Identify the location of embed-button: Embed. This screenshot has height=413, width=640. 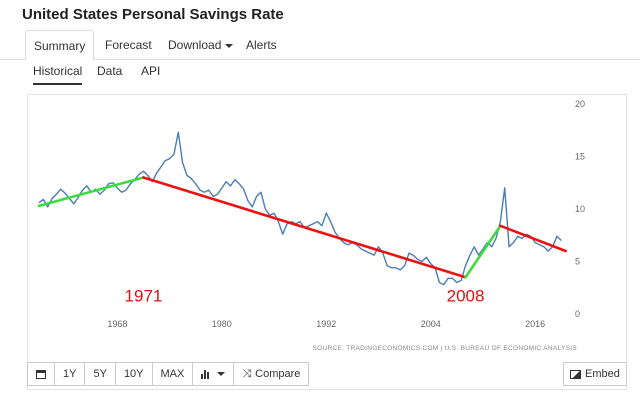
(595, 374).